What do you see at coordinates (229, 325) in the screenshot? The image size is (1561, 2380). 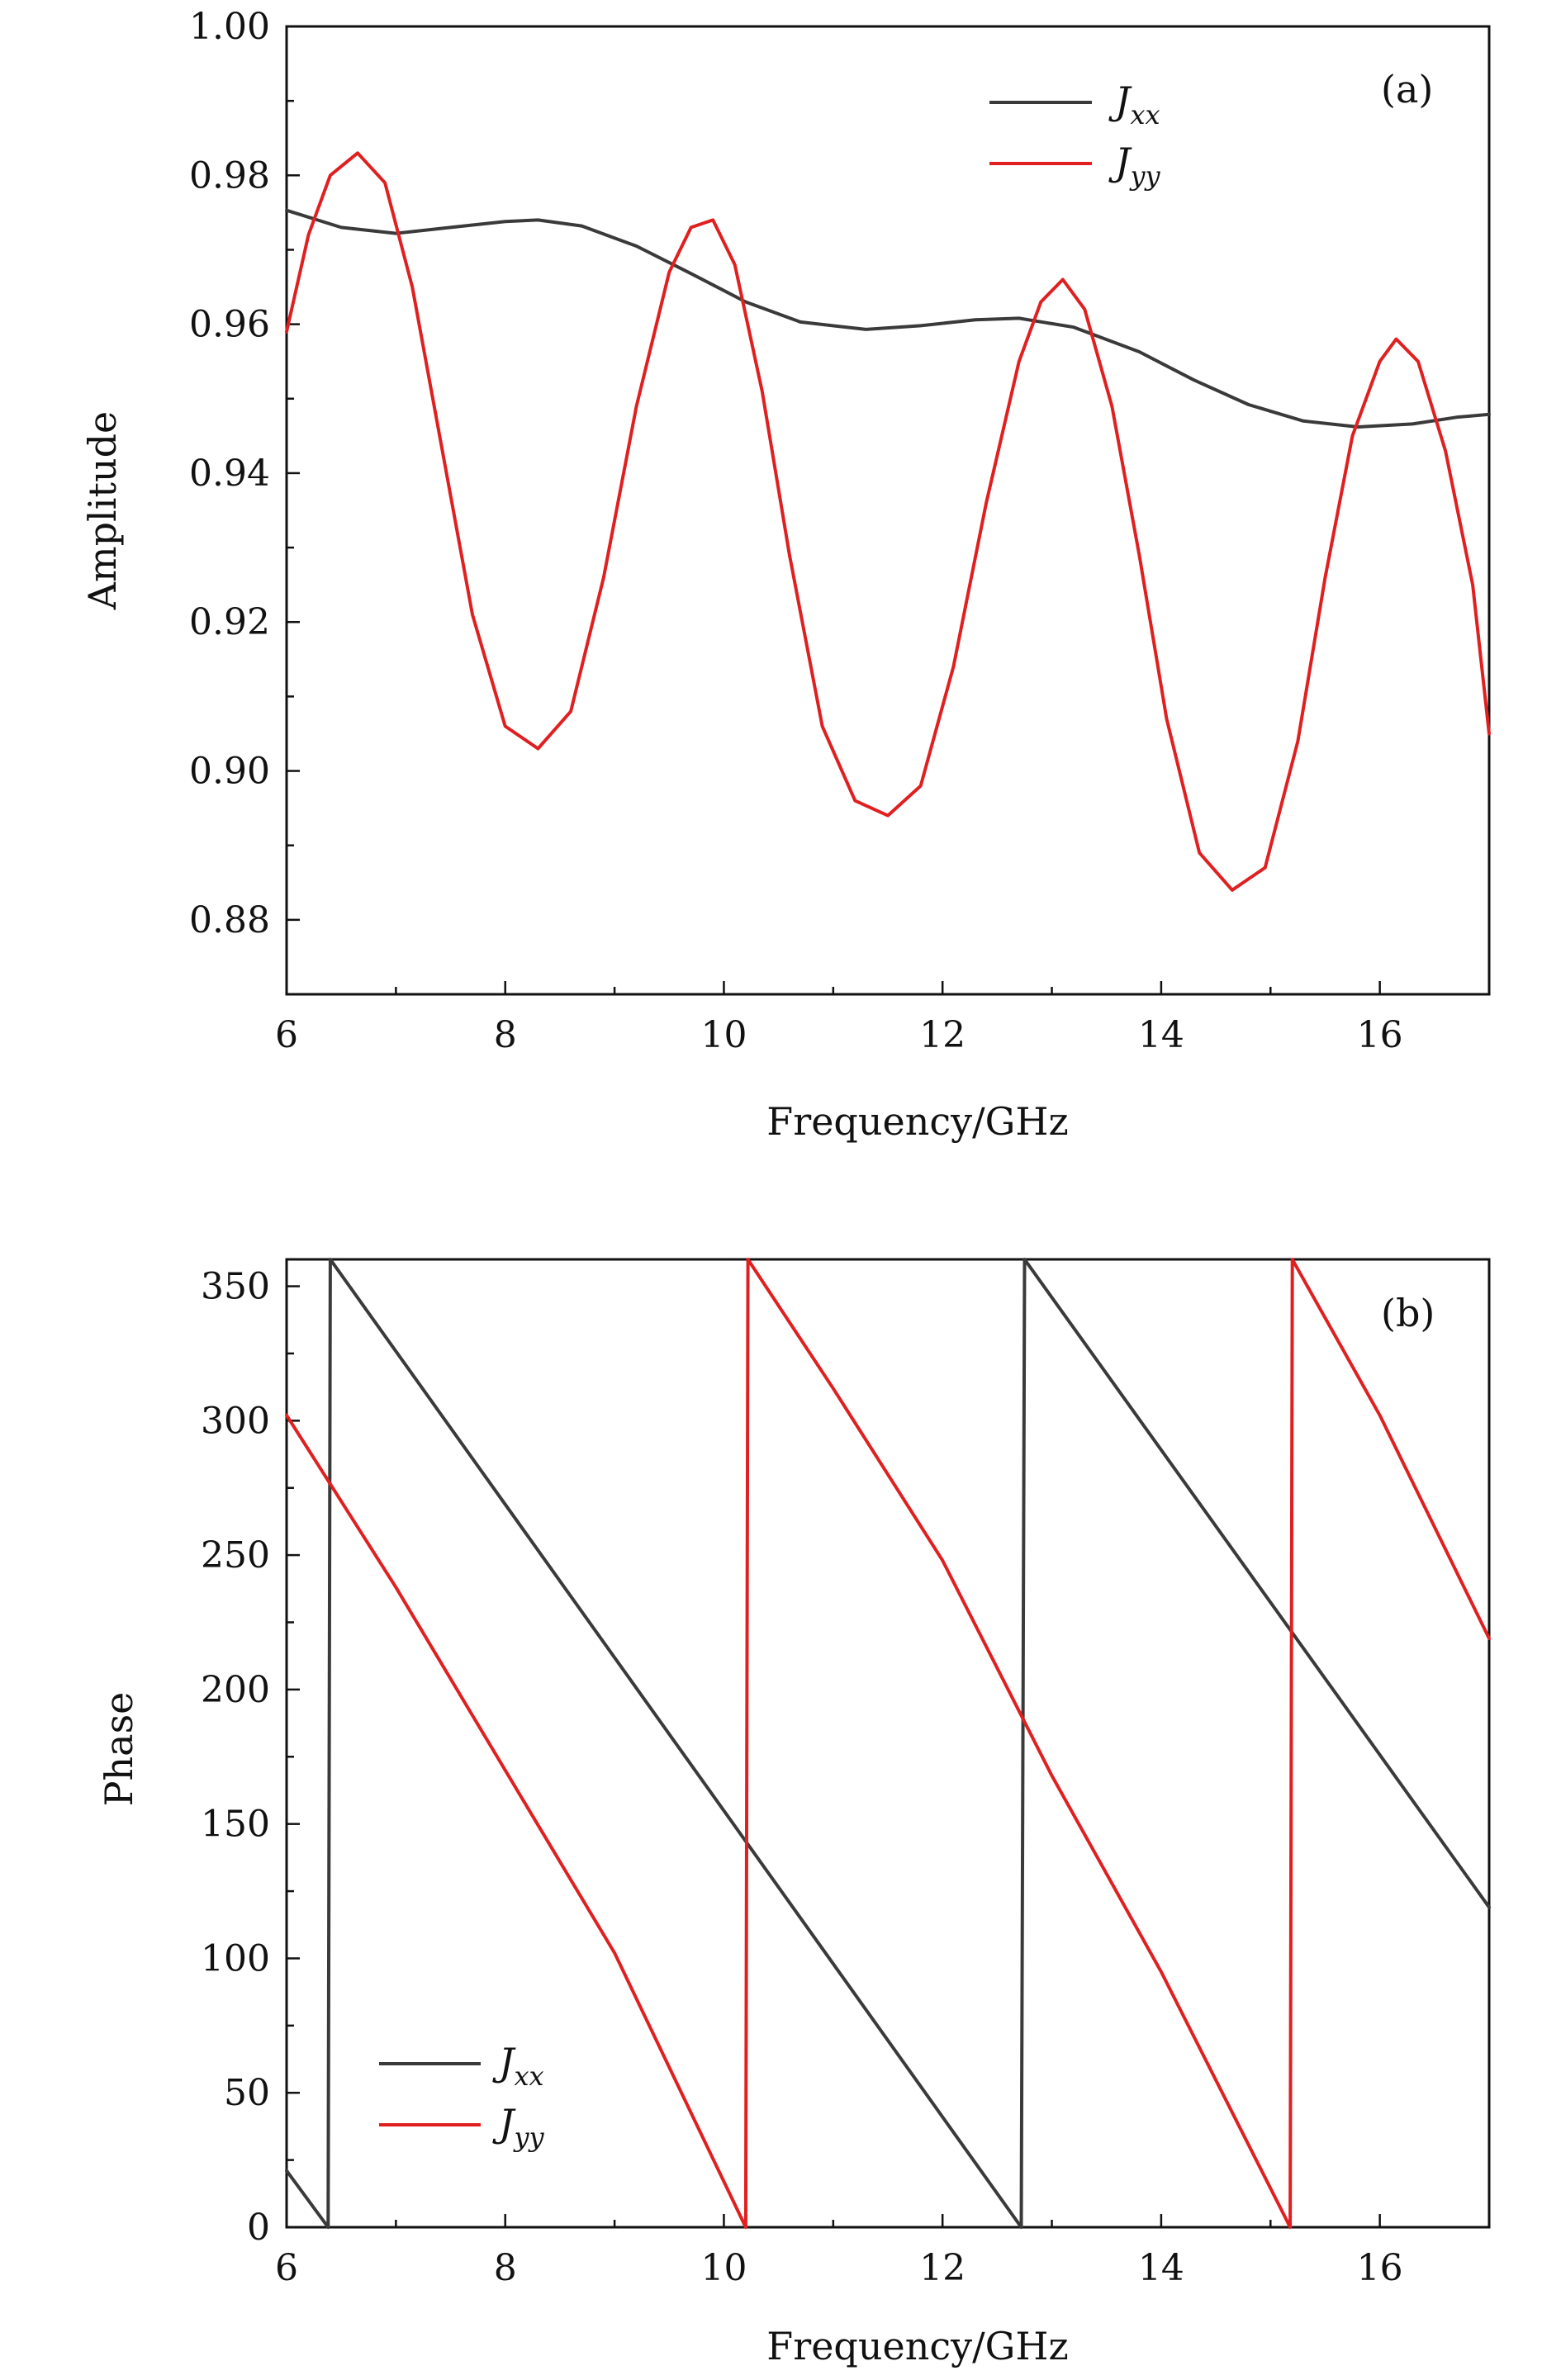 I see `y-tick-label: 0.96` at bounding box center [229, 325].